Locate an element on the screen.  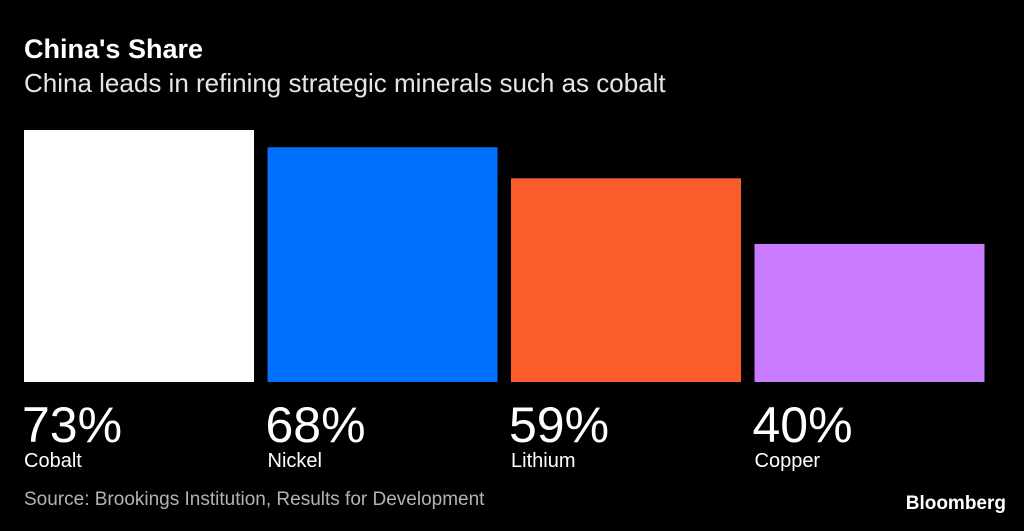
category-label: Cobalt is located at coordinates (53, 461).